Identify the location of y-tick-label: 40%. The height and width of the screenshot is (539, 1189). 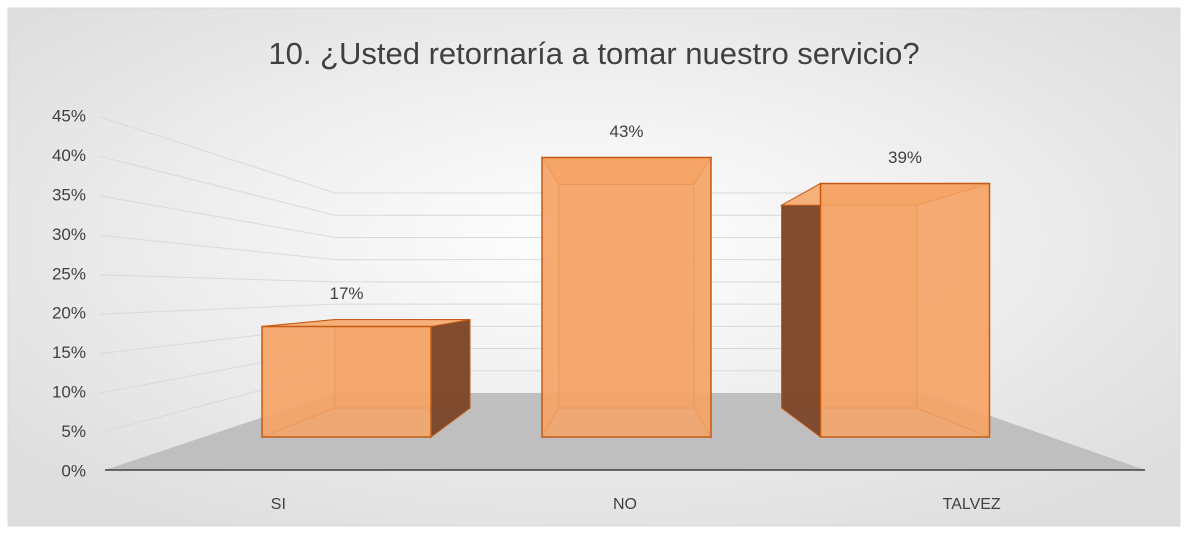
(69, 155).